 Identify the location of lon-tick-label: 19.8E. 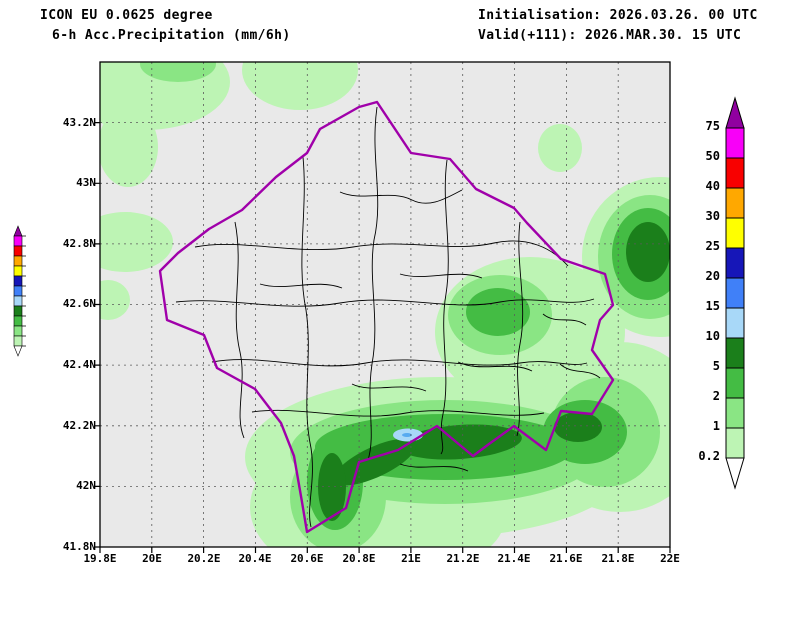
(100, 558).